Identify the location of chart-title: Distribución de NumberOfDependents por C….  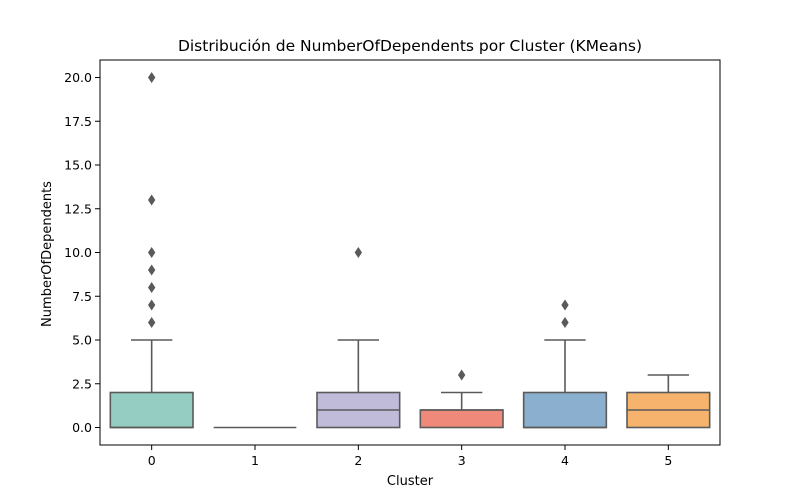
(410, 46).